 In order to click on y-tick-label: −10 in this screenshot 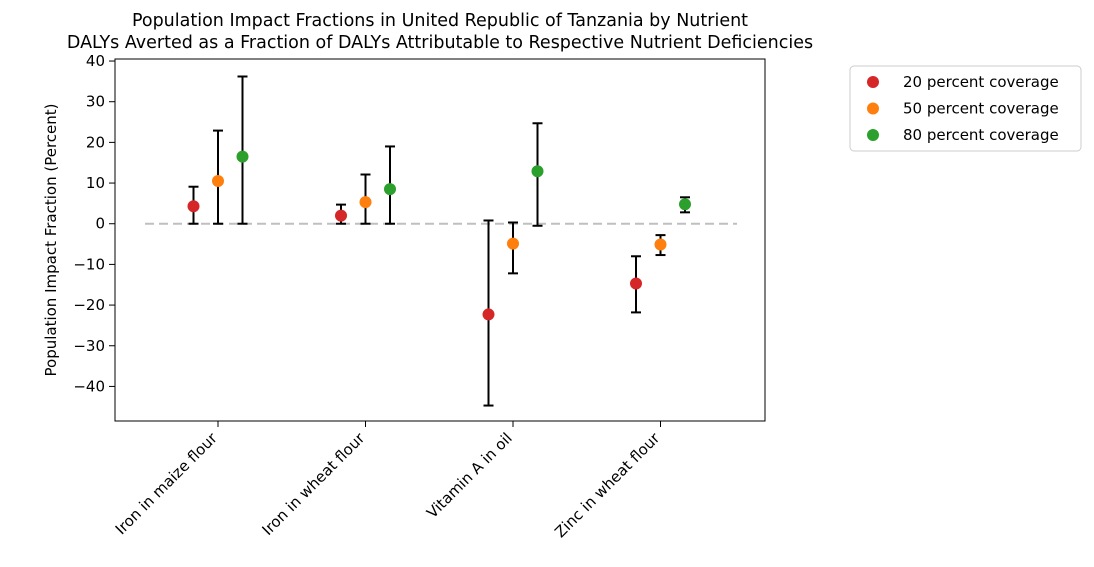, I will do `click(89, 264)`.